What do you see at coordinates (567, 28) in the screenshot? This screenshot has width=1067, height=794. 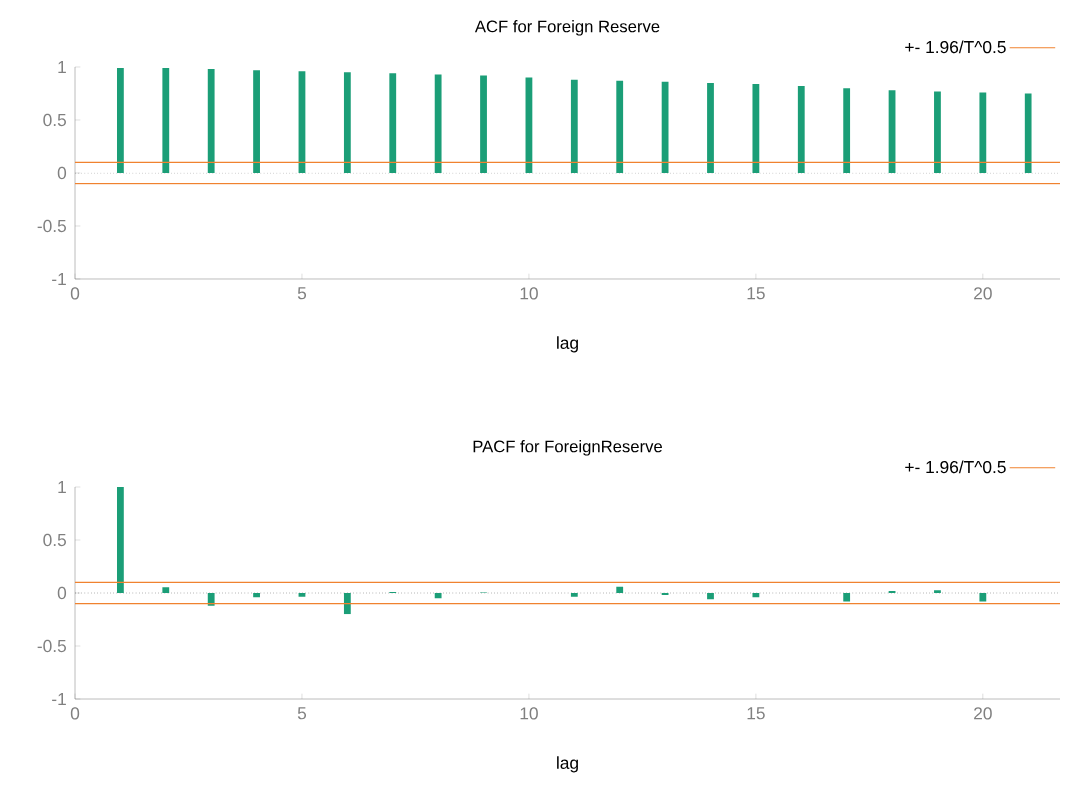 I see `chart-title: ACF for Foreign Reserve` at bounding box center [567, 28].